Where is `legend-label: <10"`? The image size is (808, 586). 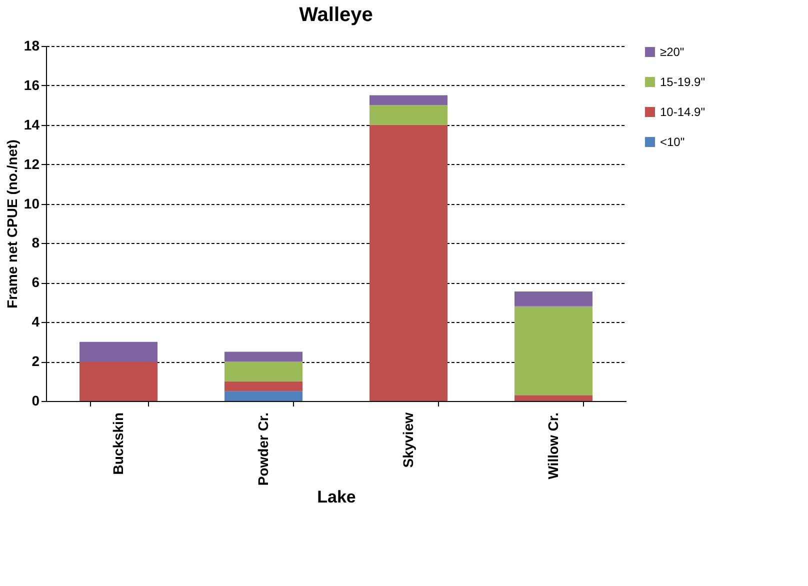
legend-label: <10" is located at coordinates (672, 142).